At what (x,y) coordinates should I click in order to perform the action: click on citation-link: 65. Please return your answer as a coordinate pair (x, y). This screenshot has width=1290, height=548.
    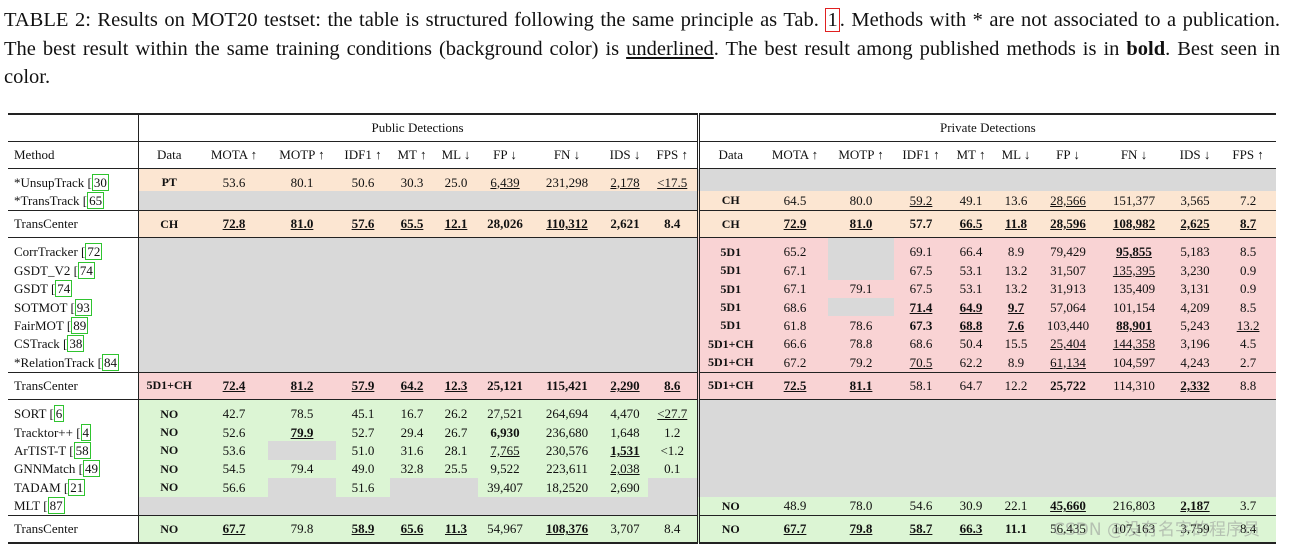
    Looking at the image, I should click on (96, 200).